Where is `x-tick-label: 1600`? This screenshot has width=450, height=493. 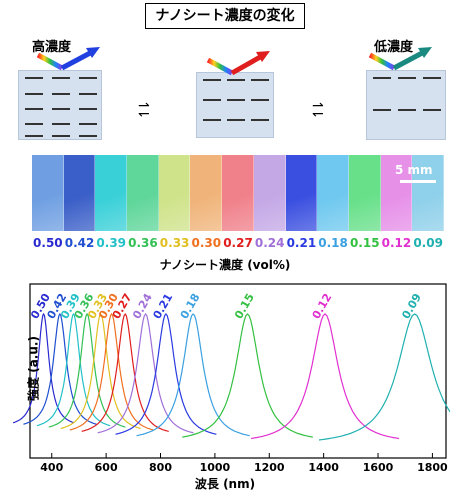 x-tick-label: 1600 is located at coordinates (378, 467).